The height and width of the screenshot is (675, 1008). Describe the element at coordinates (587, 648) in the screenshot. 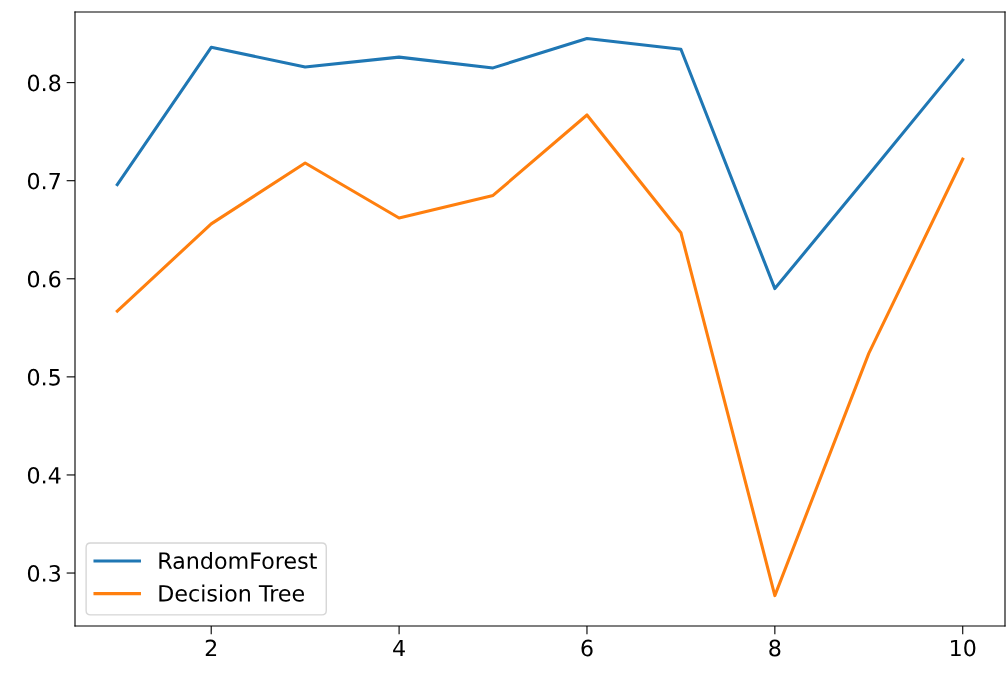

I see `x-tick-label: 6` at that location.